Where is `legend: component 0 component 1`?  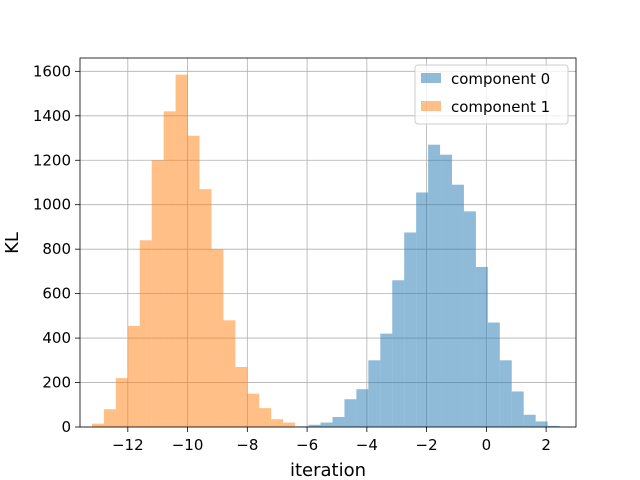 legend: component 0 component 1 is located at coordinates (491, 94).